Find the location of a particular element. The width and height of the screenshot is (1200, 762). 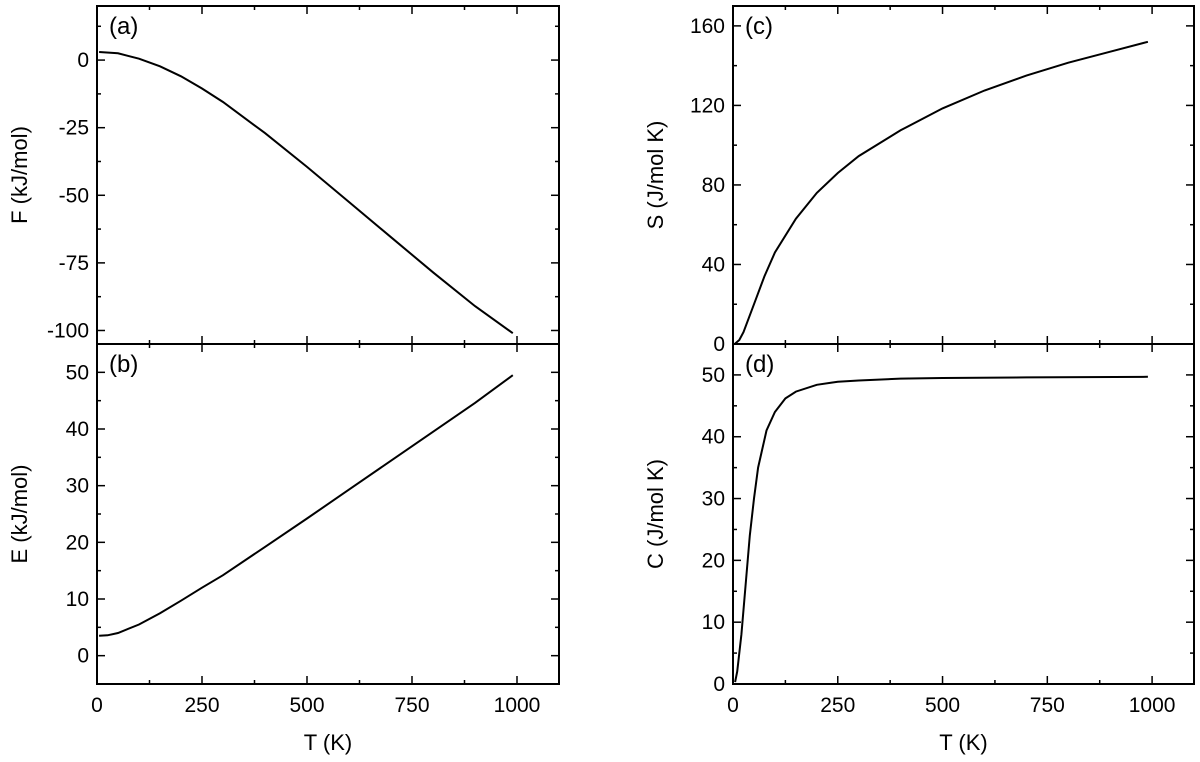

panel-a-y-axis-label: F (kJ/mol) is located at coordinates (19, 175).